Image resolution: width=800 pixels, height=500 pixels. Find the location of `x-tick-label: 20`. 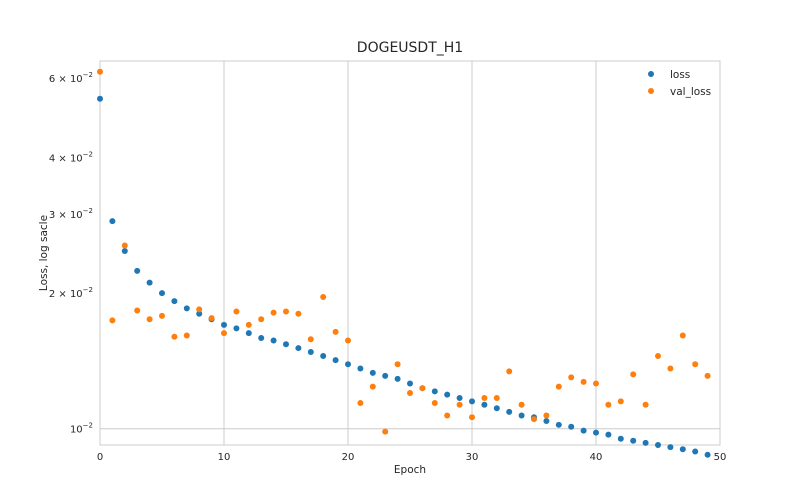

x-tick-label: 20 is located at coordinates (348, 457).